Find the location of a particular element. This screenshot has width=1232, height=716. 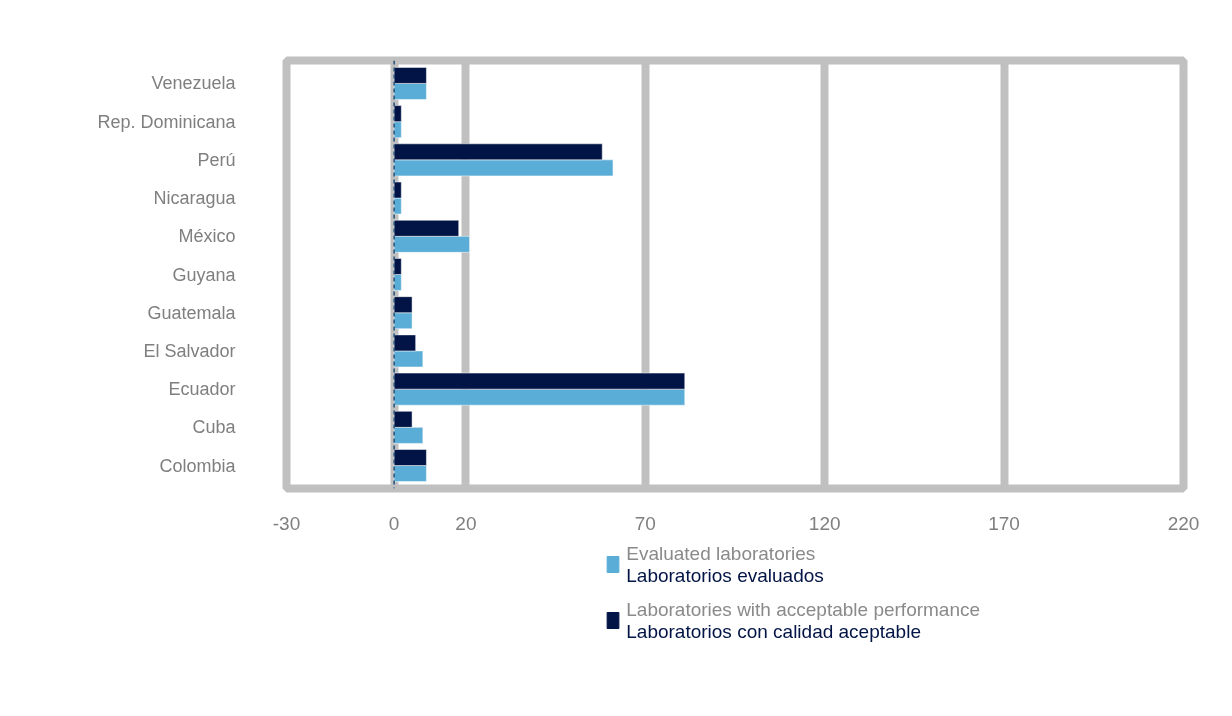

x-tick-label: 220 is located at coordinates (1183, 523).